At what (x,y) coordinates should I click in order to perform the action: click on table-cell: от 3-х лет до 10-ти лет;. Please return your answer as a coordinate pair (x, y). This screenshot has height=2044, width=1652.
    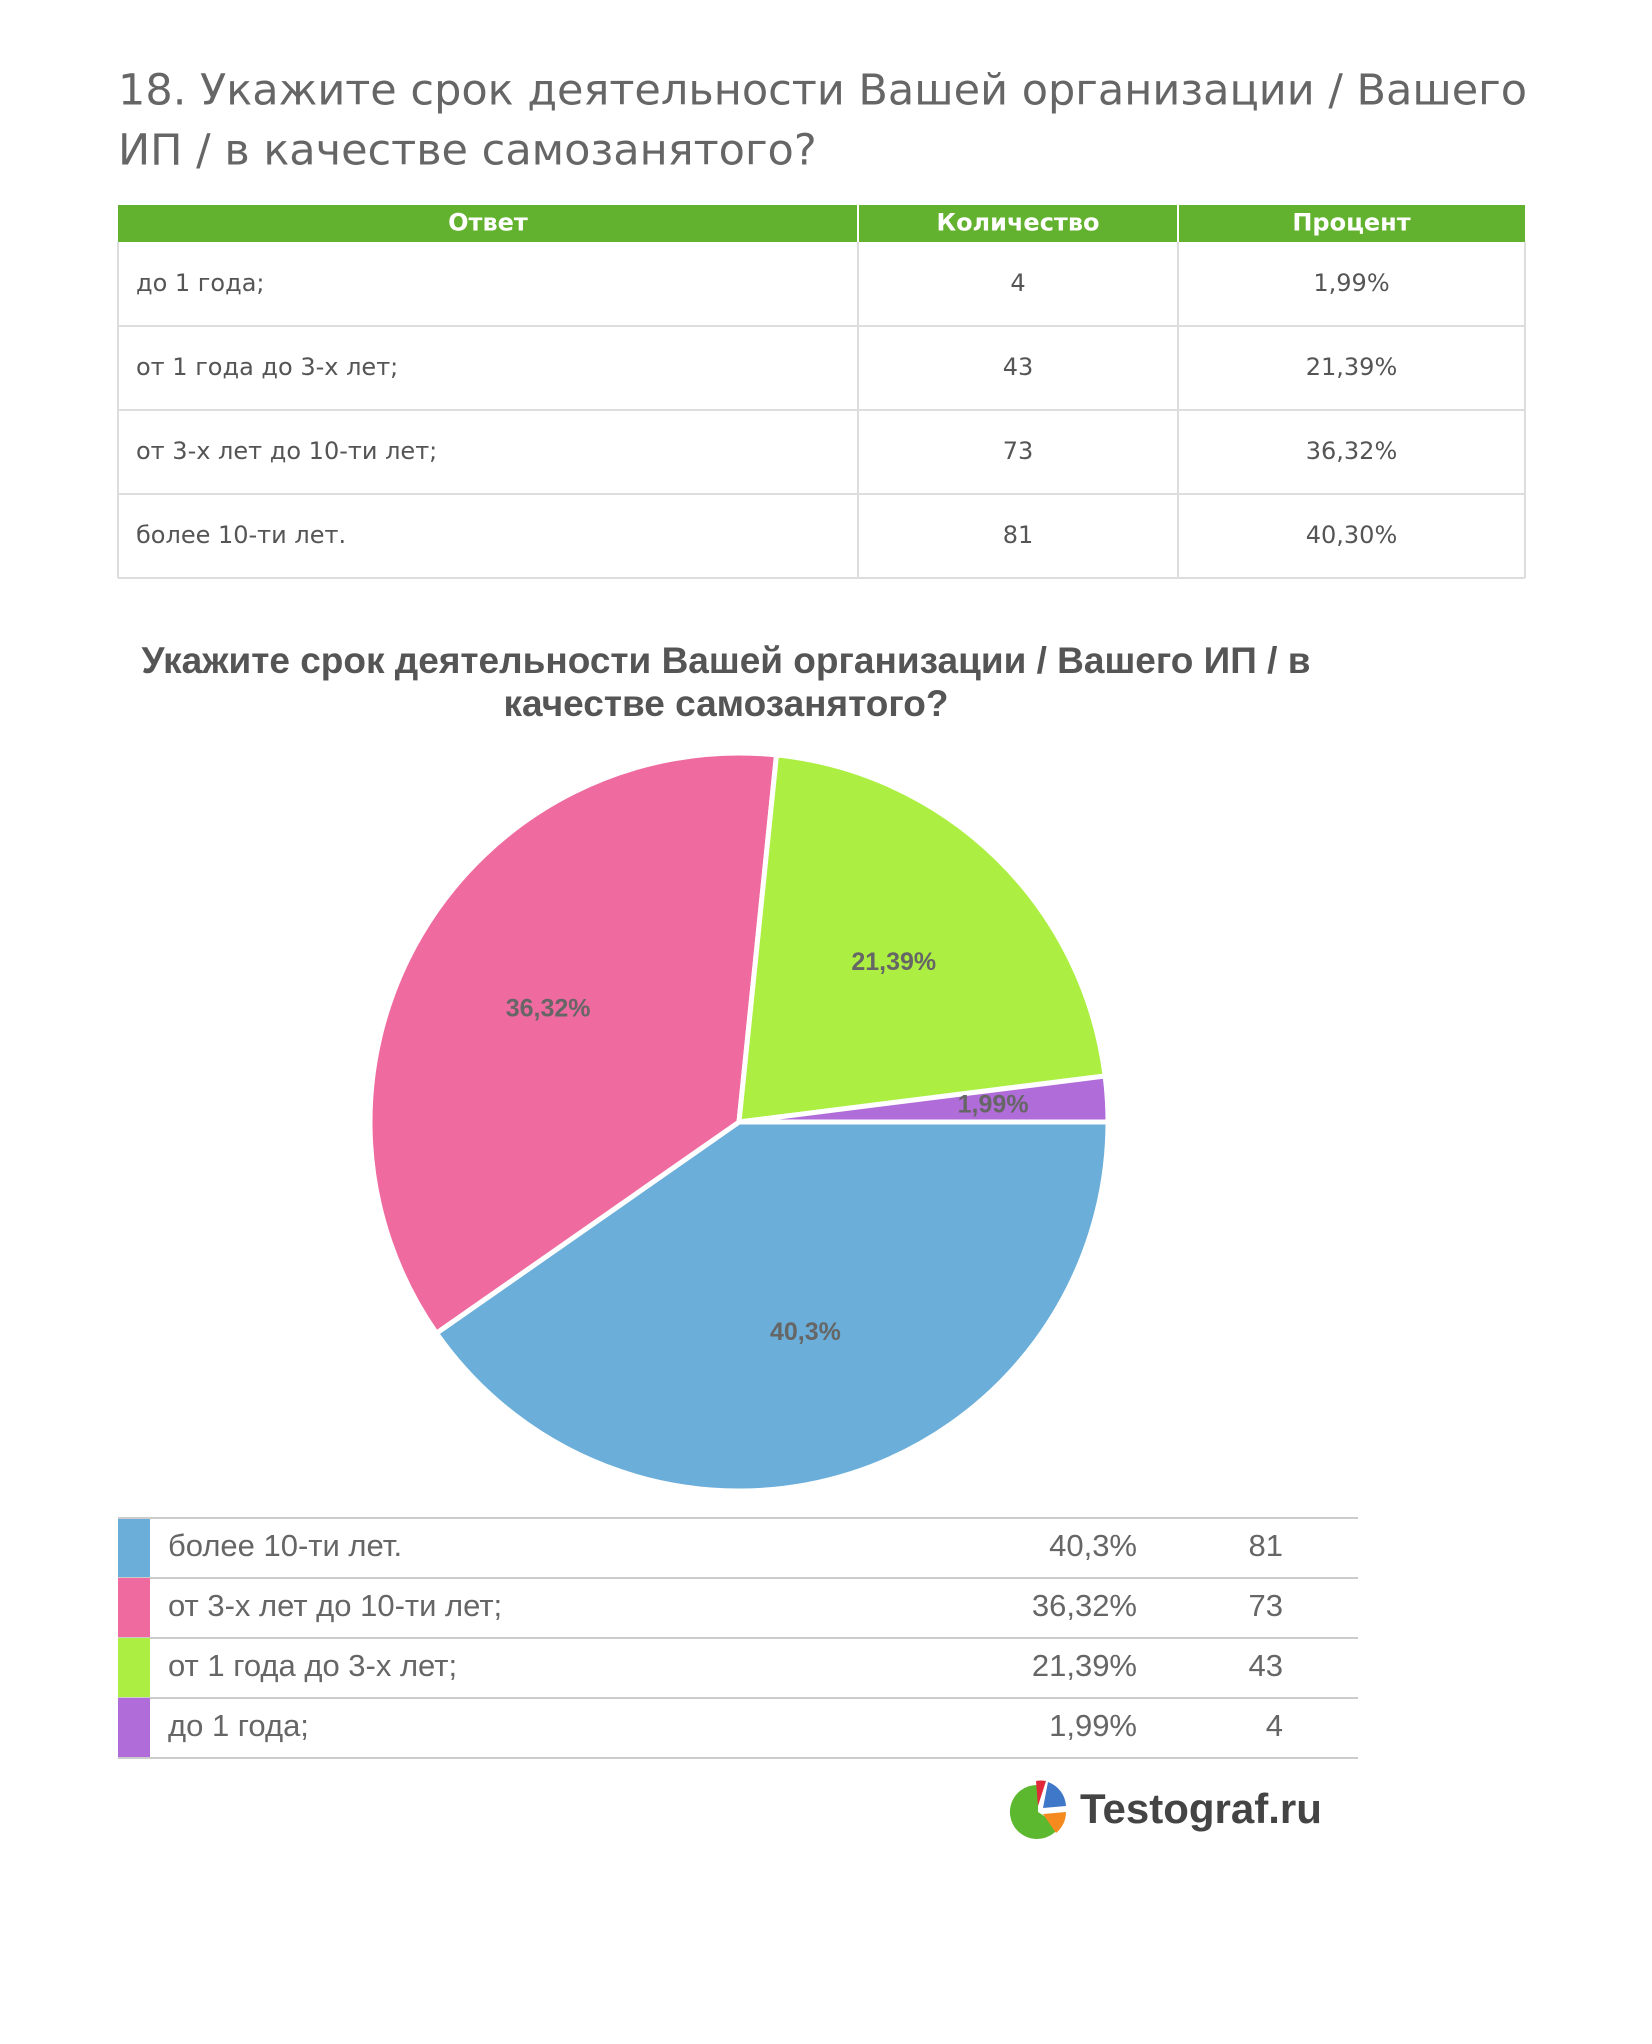
    Looking at the image, I should click on (286, 451).